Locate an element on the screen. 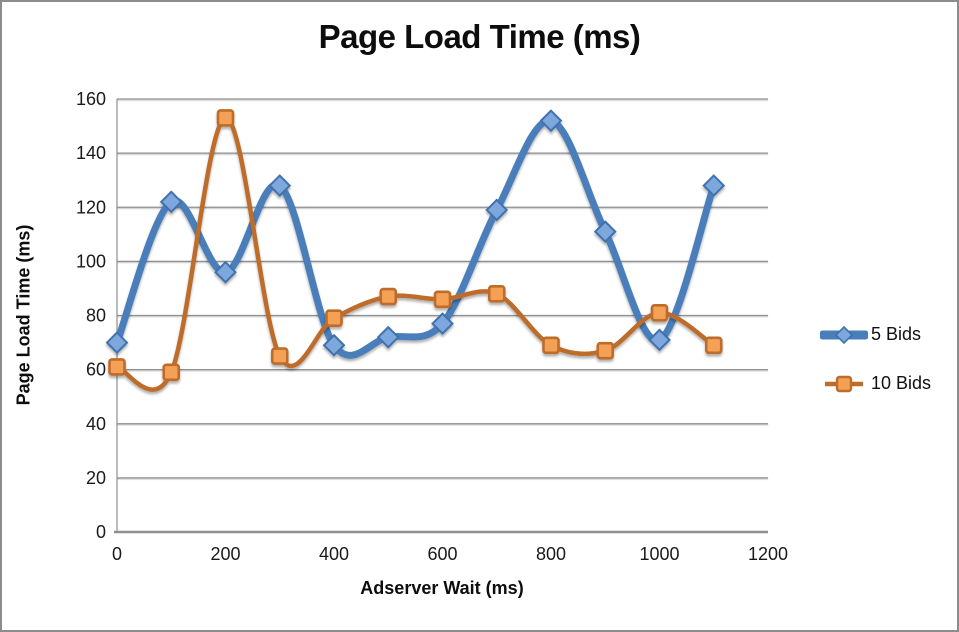 The height and width of the screenshot is (632, 959). x-tick-label-600: 600 is located at coordinates (442, 554).